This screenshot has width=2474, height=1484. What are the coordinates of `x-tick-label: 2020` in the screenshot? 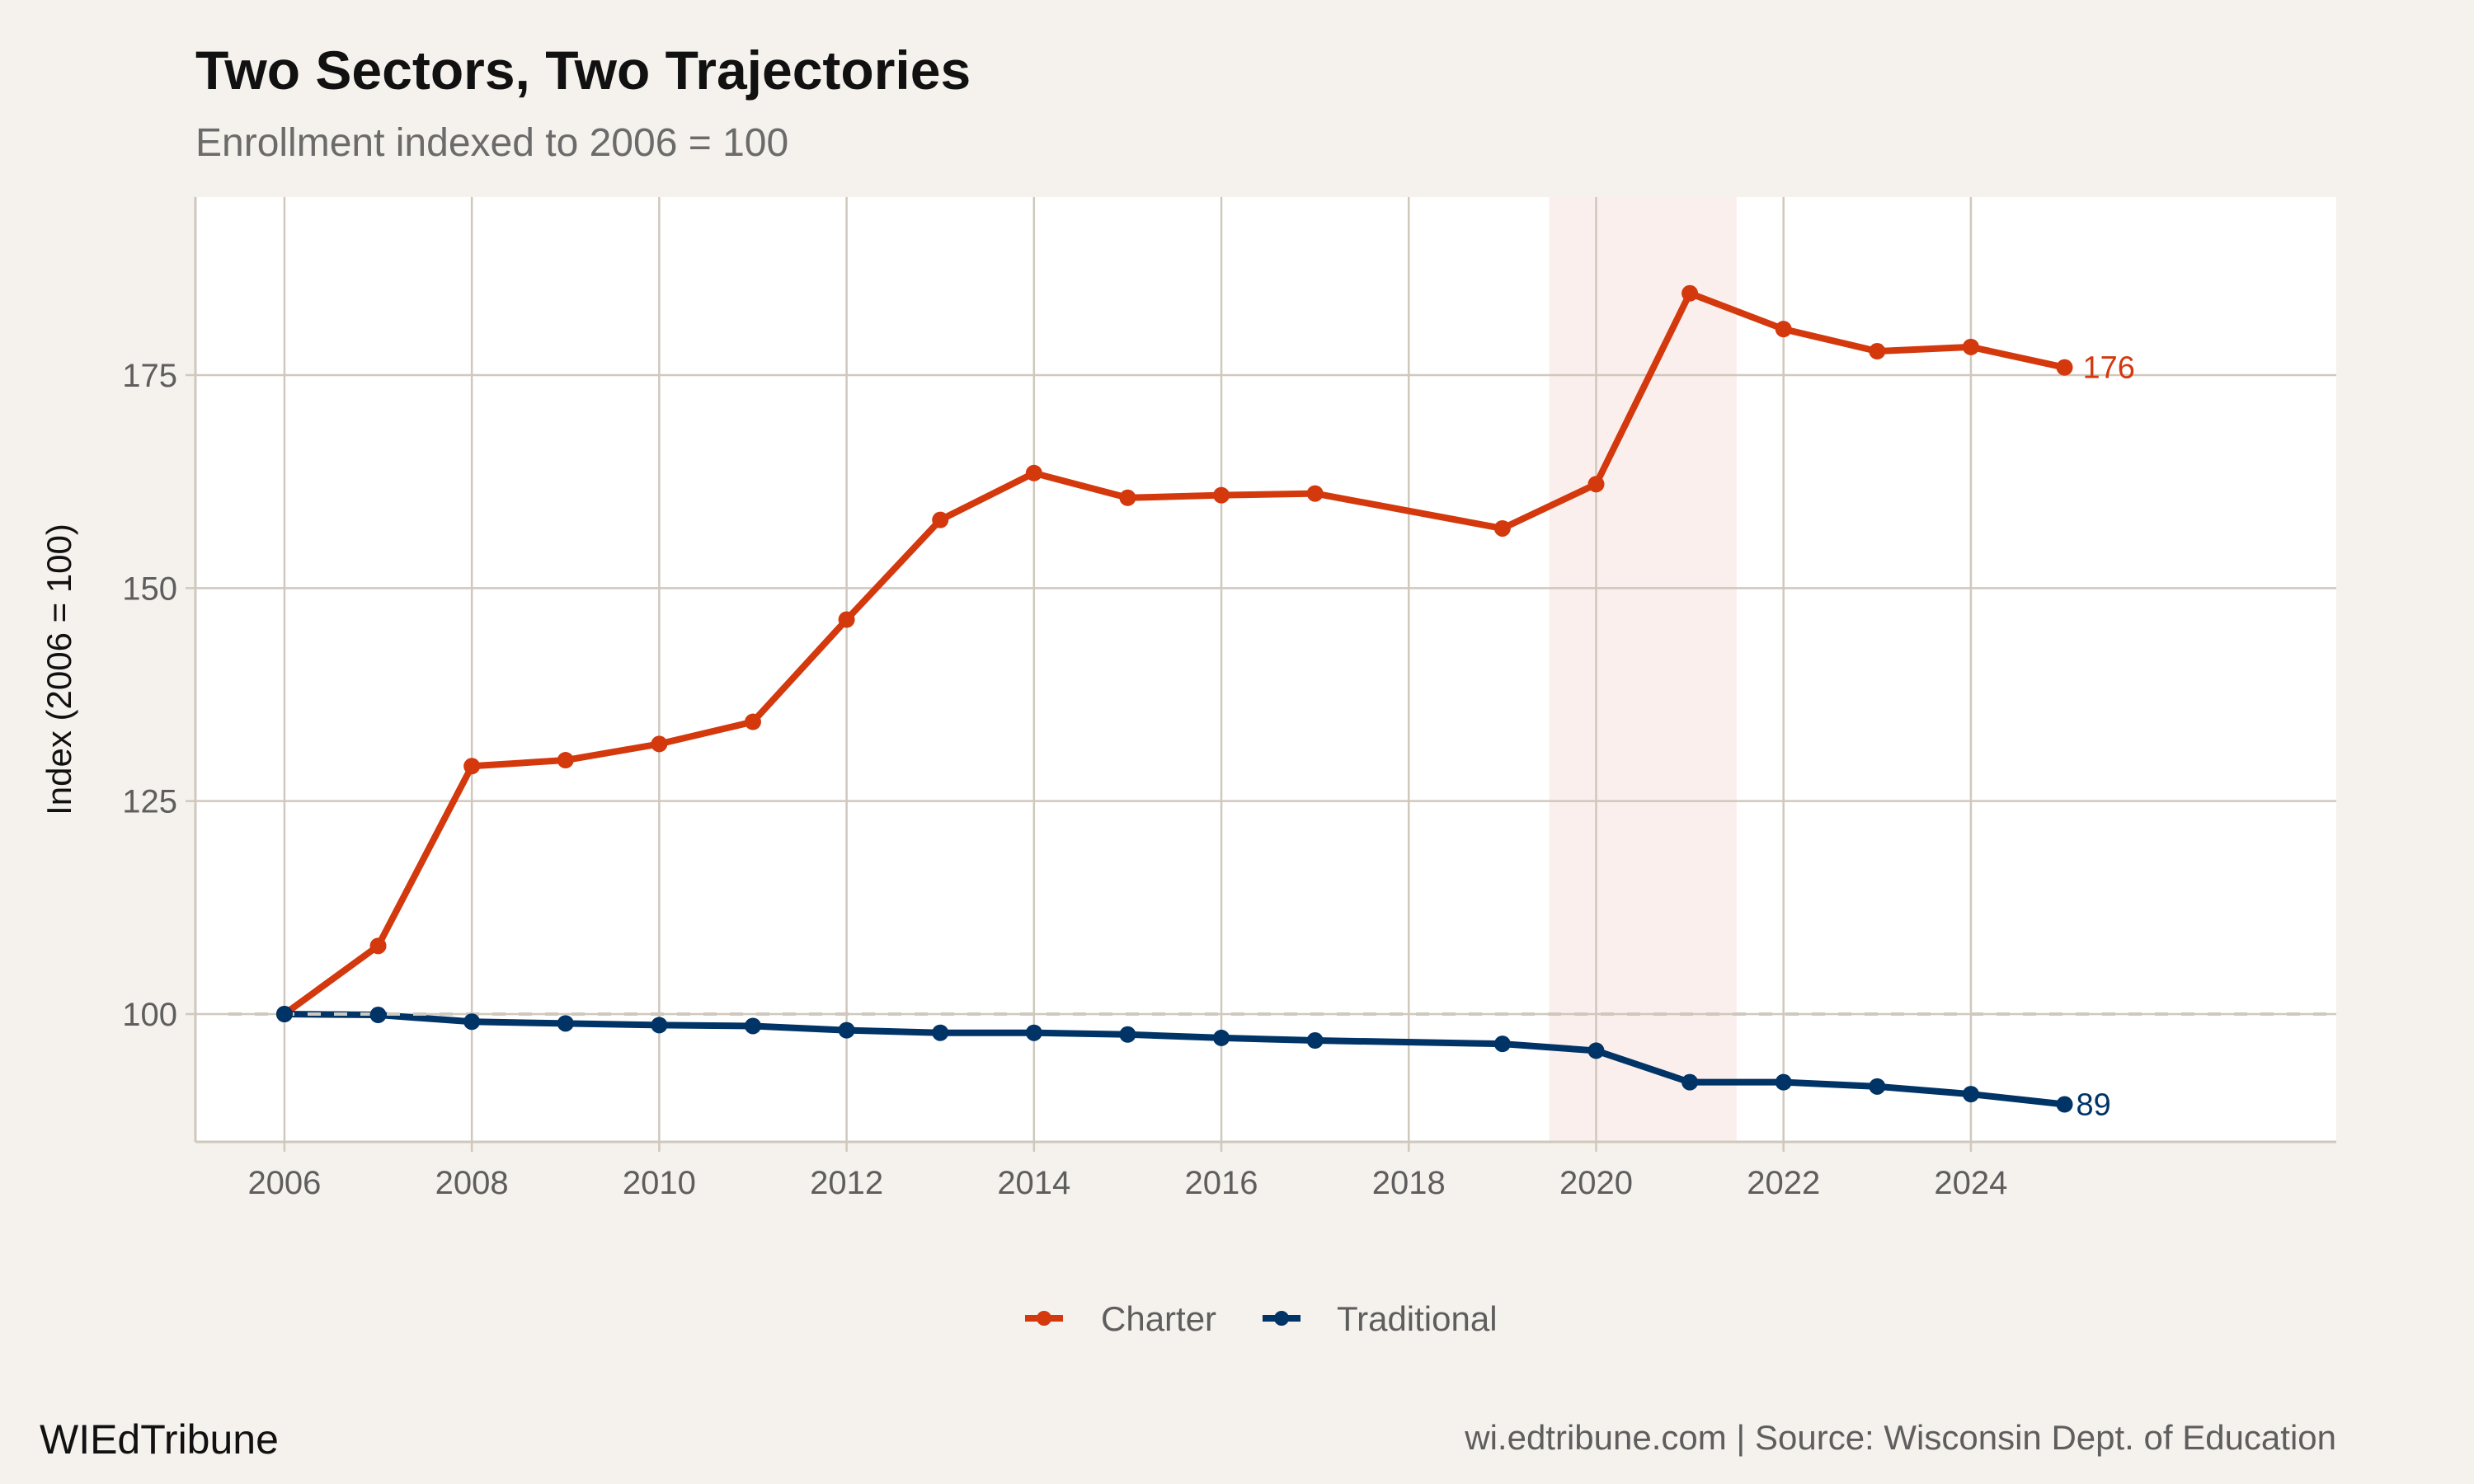 It's located at (1596, 1183).